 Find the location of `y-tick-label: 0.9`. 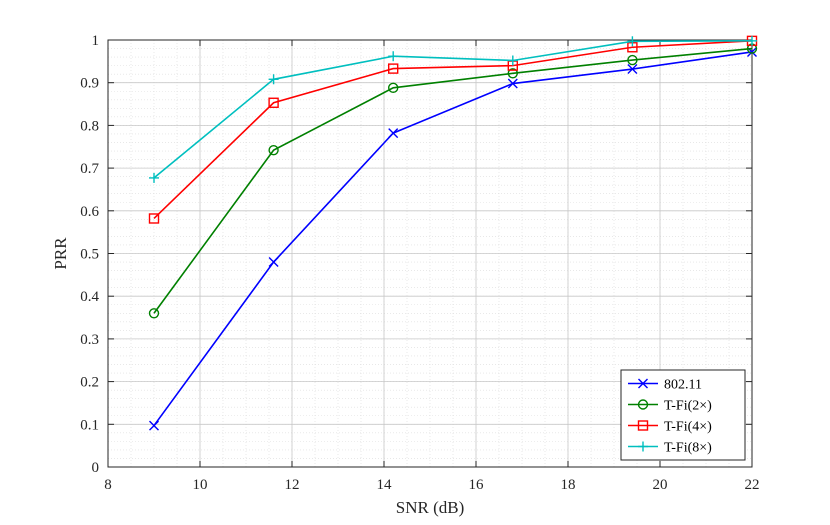

y-tick-label: 0.9 is located at coordinates (89, 84).